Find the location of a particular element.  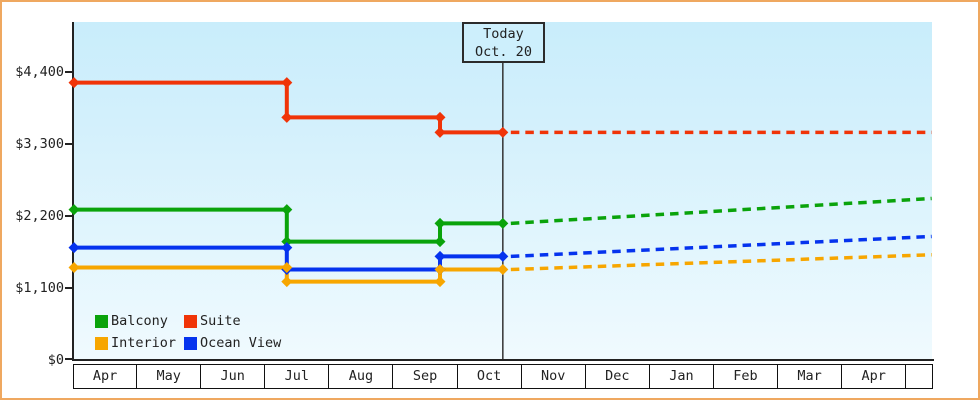

y-axis-label: $3,300 is located at coordinates (39, 144).